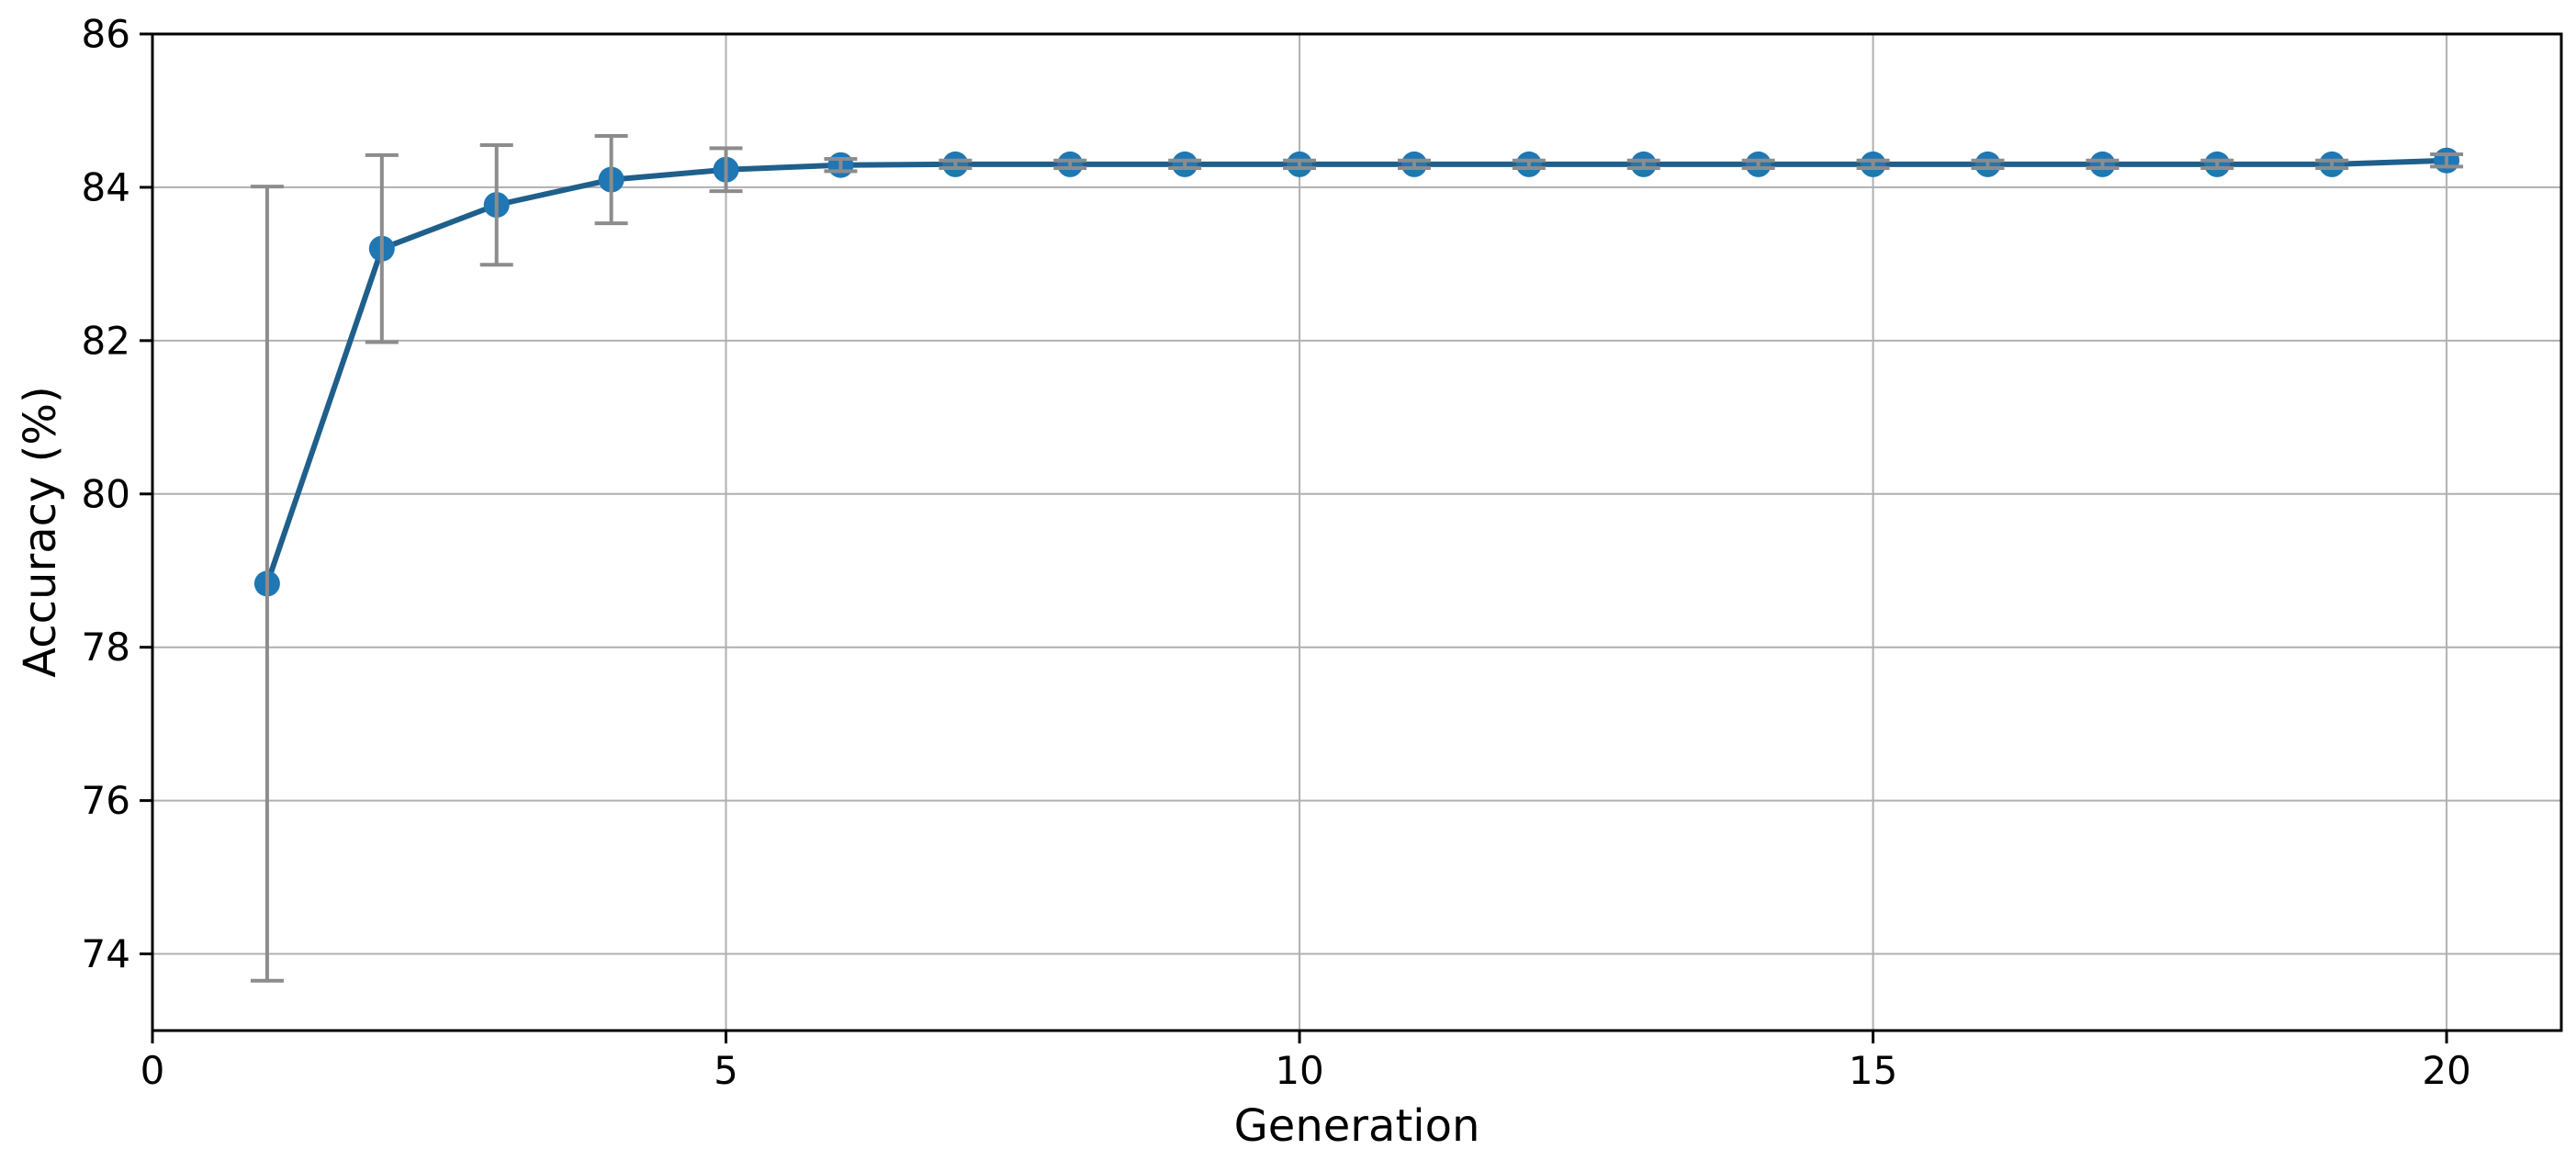 The width and height of the screenshot is (2576, 1172). What do you see at coordinates (2446, 1070) in the screenshot?
I see `x-tick-label: 20` at bounding box center [2446, 1070].